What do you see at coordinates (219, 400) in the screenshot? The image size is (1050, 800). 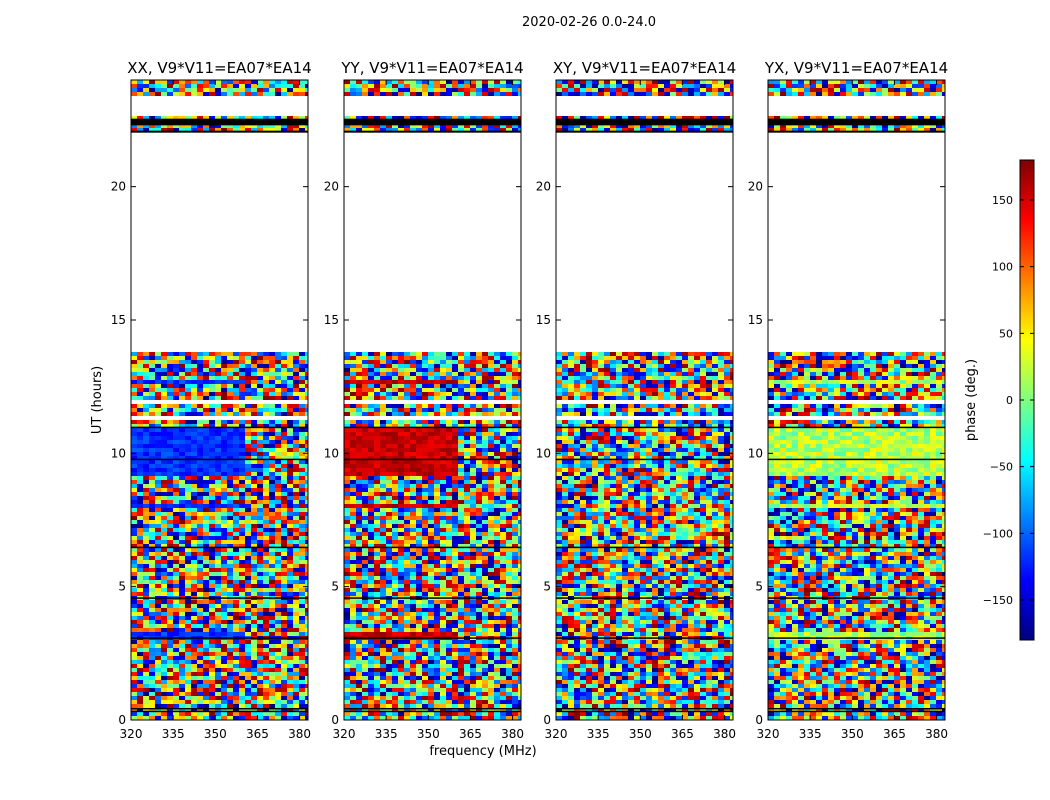 I see `panel-frame` at bounding box center [219, 400].